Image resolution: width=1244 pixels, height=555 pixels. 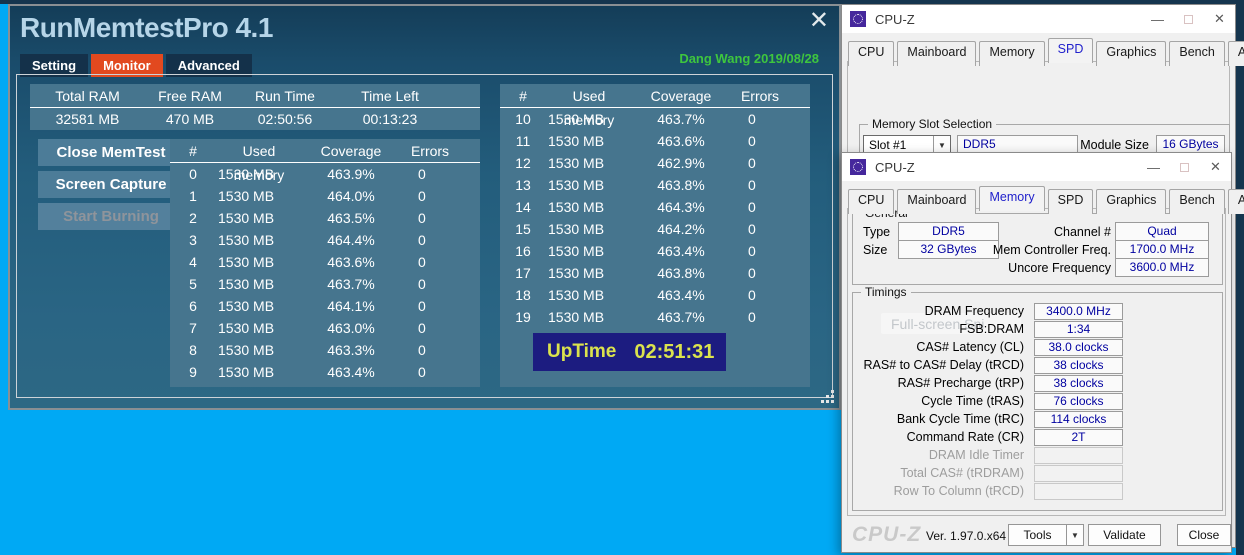 What do you see at coordinates (1162, 249) in the screenshot?
I see `mem-controller-freq-field: 1700.0 MHz` at bounding box center [1162, 249].